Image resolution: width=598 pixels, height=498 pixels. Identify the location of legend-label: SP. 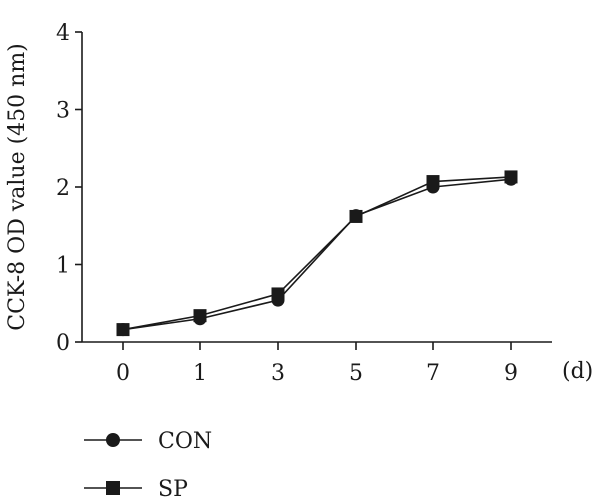
(173, 487).